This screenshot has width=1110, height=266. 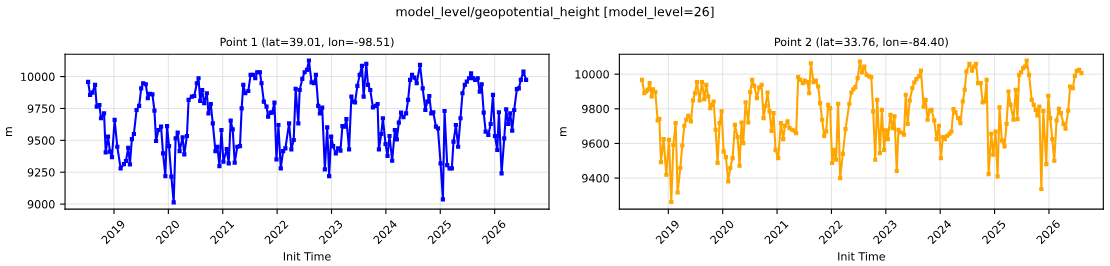 I want to click on y-tick-label: 9600, so click(x=595, y=143).